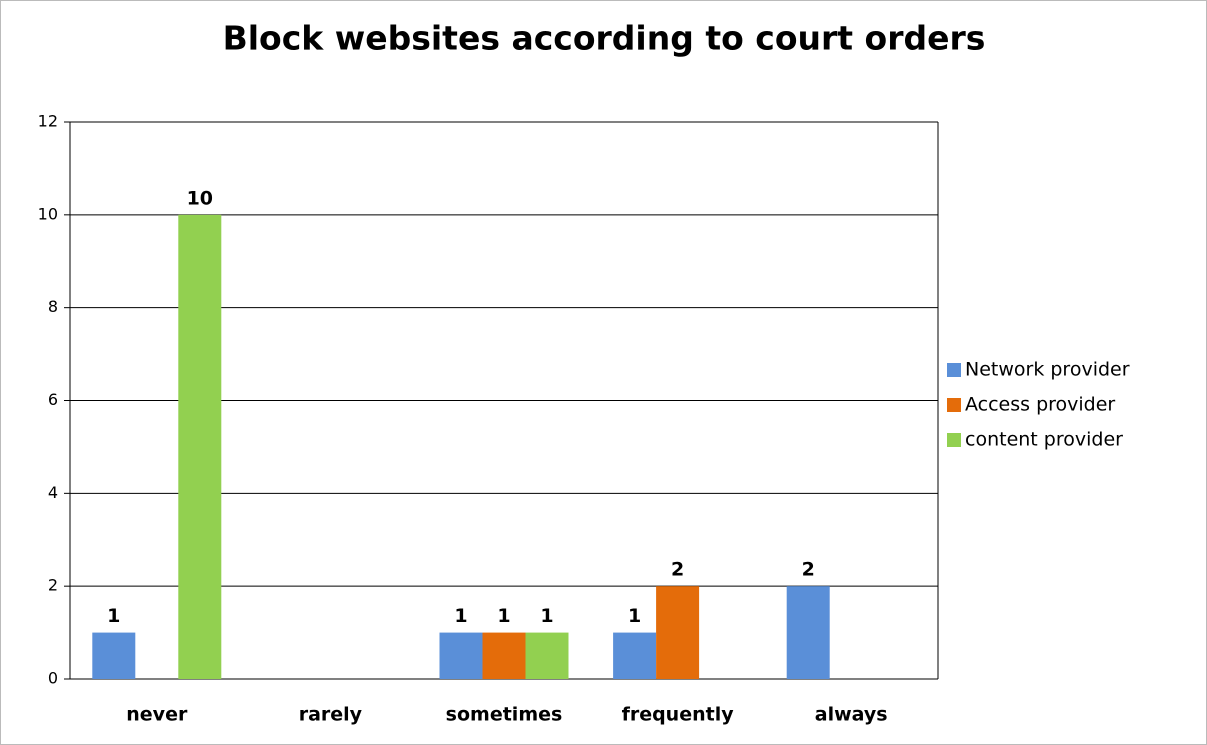  What do you see at coordinates (53, 306) in the screenshot?
I see `y-tick-label: 8` at bounding box center [53, 306].